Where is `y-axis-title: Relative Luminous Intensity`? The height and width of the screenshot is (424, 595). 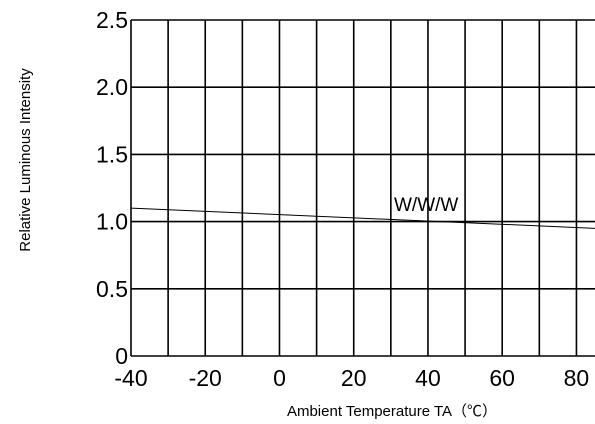 y-axis-title: Relative Luminous Intensity is located at coordinates (25, 160).